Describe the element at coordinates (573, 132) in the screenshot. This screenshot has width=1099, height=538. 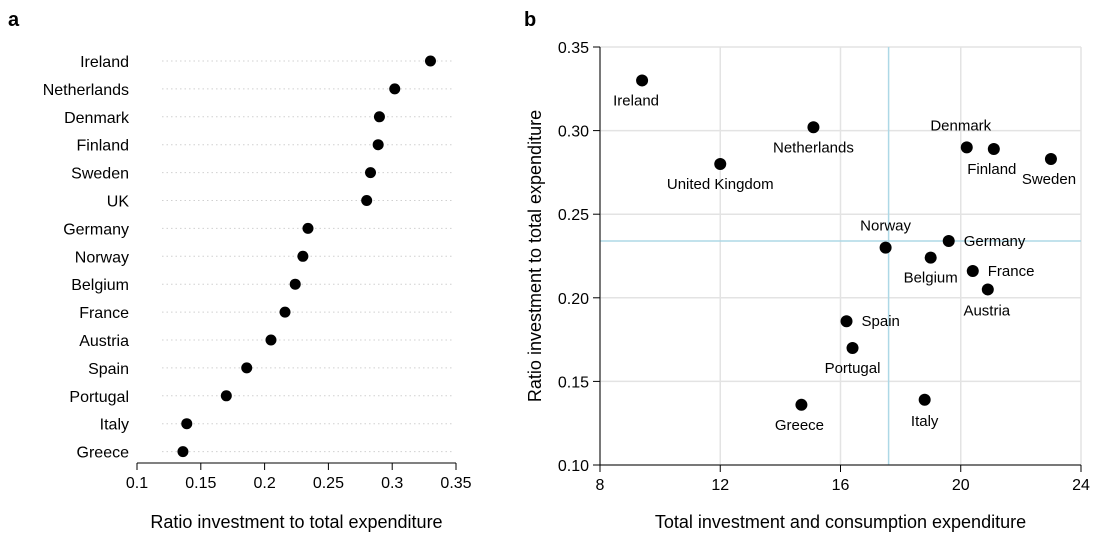
I see `y-tick-label: 0.30` at that location.